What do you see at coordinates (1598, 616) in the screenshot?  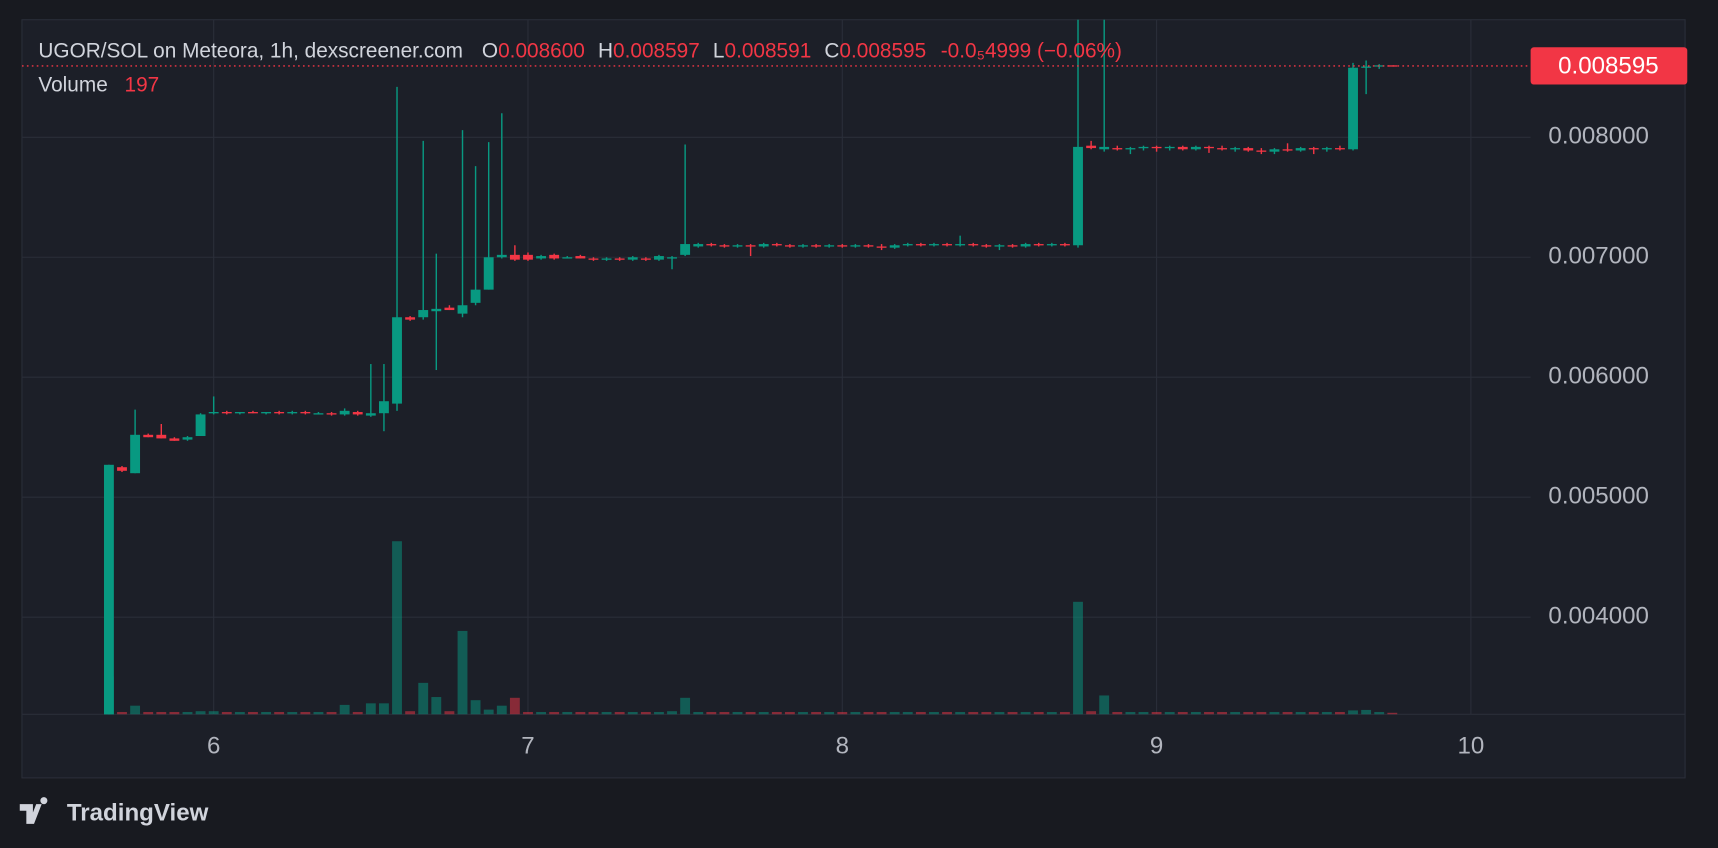 I see `y-tick-label: 0.004000` at bounding box center [1598, 616].